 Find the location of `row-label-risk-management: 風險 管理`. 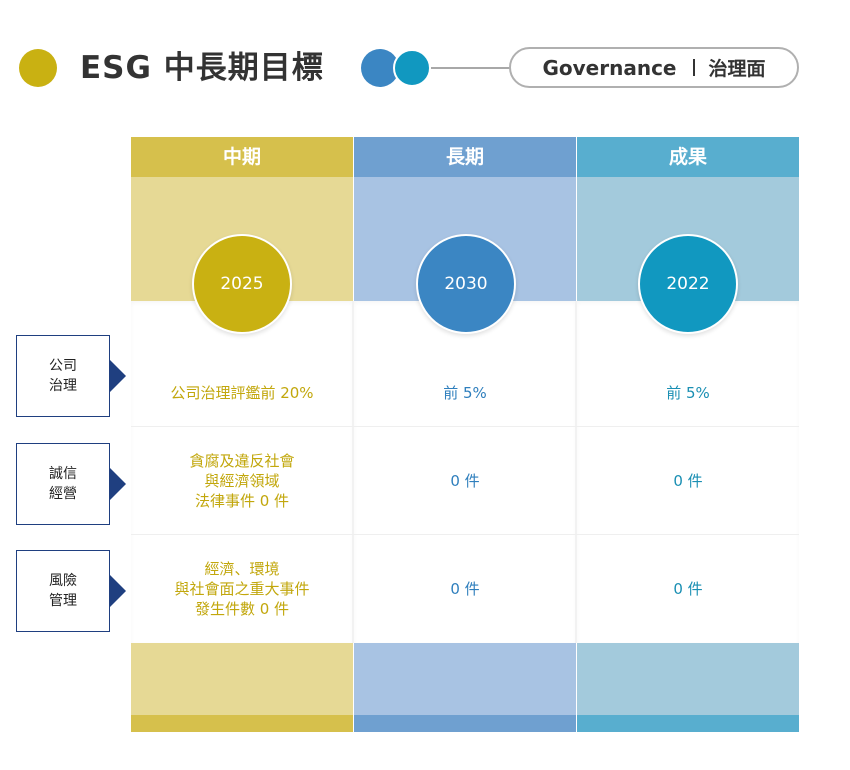

row-label-risk-management: 風險 管理 is located at coordinates (63, 591).